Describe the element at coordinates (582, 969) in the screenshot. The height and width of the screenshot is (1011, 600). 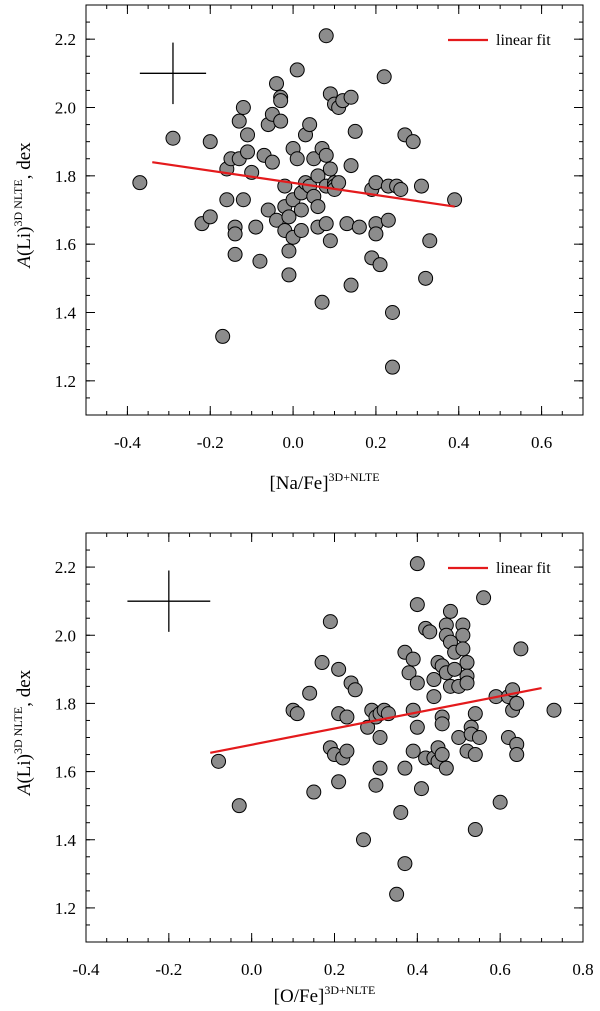
I see `x-tick-label: 0.8` at that location.